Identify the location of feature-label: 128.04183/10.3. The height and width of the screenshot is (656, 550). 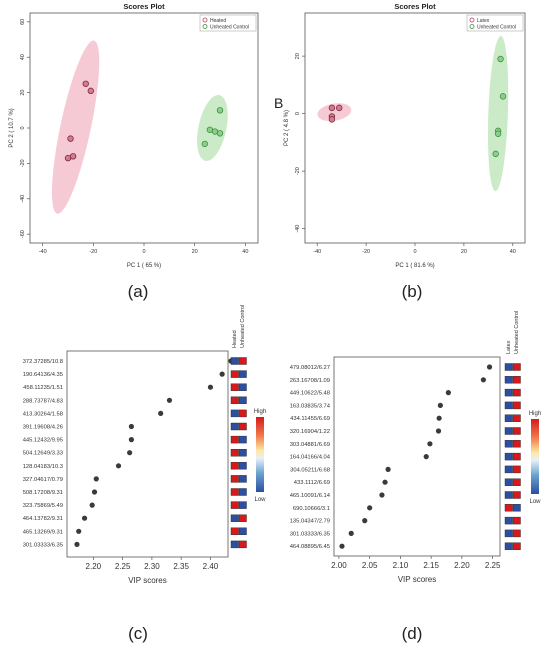
(43, 467).